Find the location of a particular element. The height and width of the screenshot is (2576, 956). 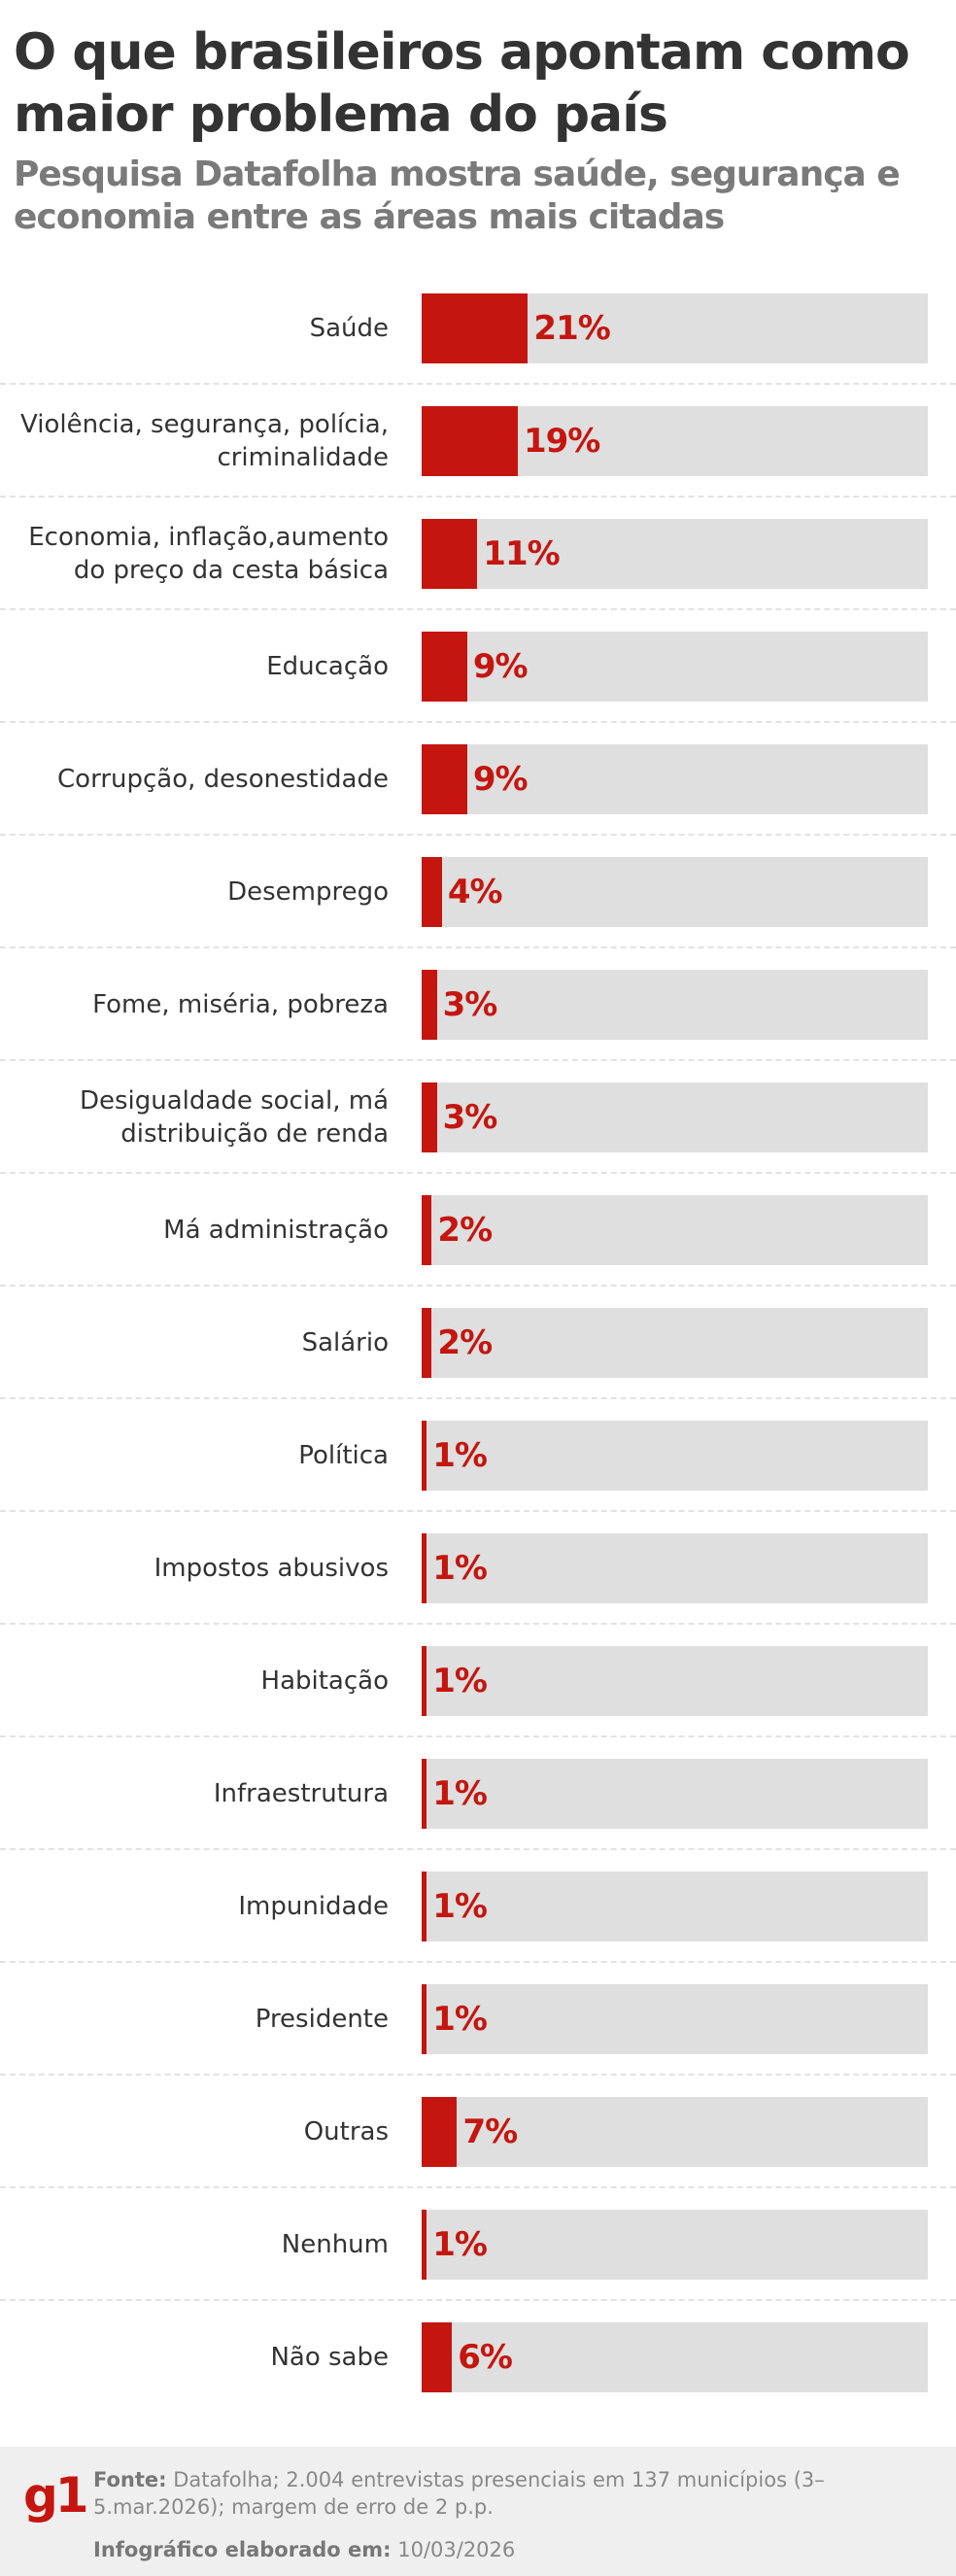

bar-row: Infraestrutura 1% is located at coordinates (478, 1793).